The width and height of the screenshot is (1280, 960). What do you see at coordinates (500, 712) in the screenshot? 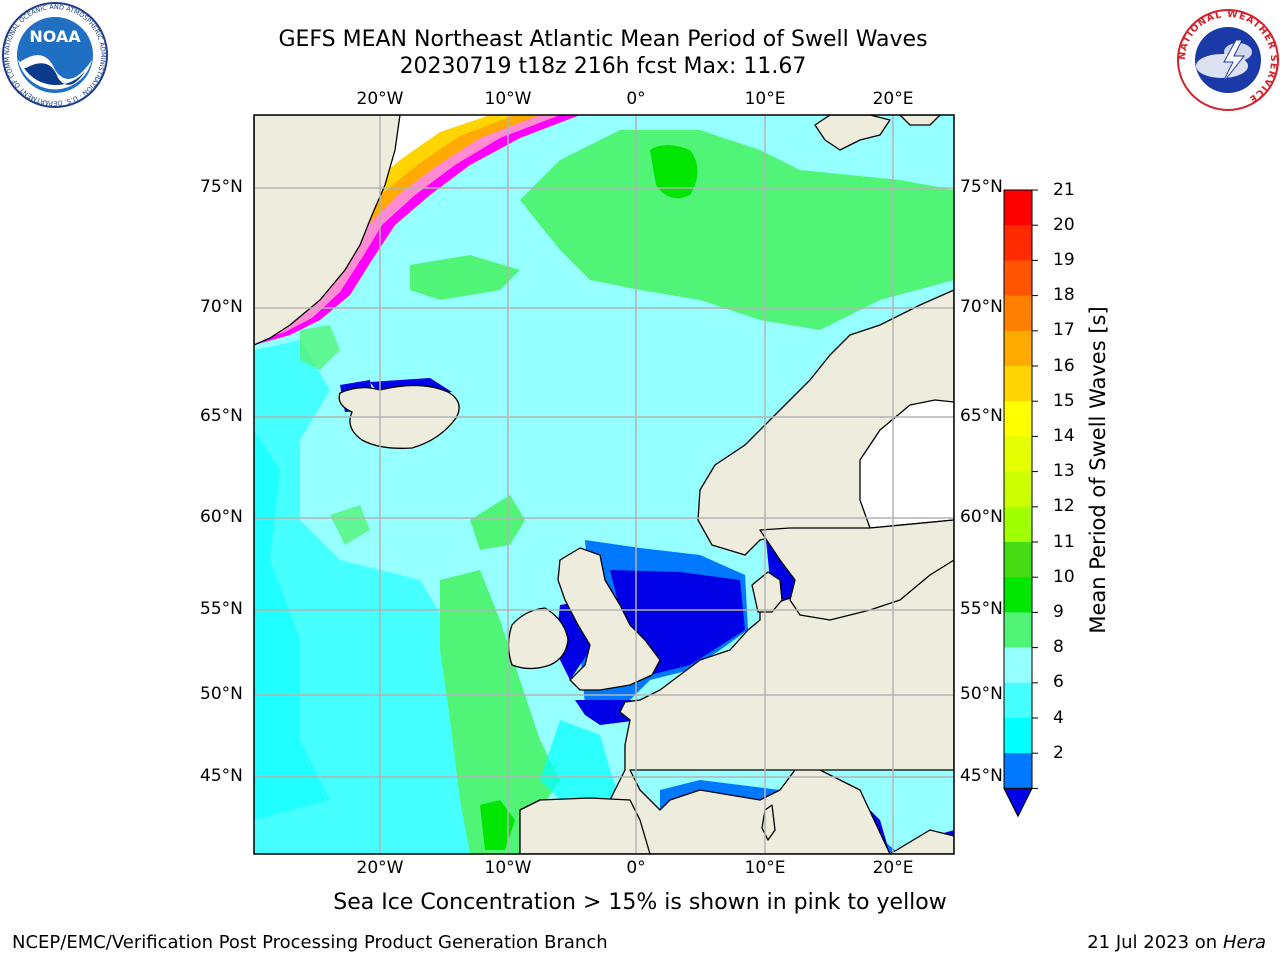
I see `swell-region-9s-atlantic` at bounding box center [500, 712].